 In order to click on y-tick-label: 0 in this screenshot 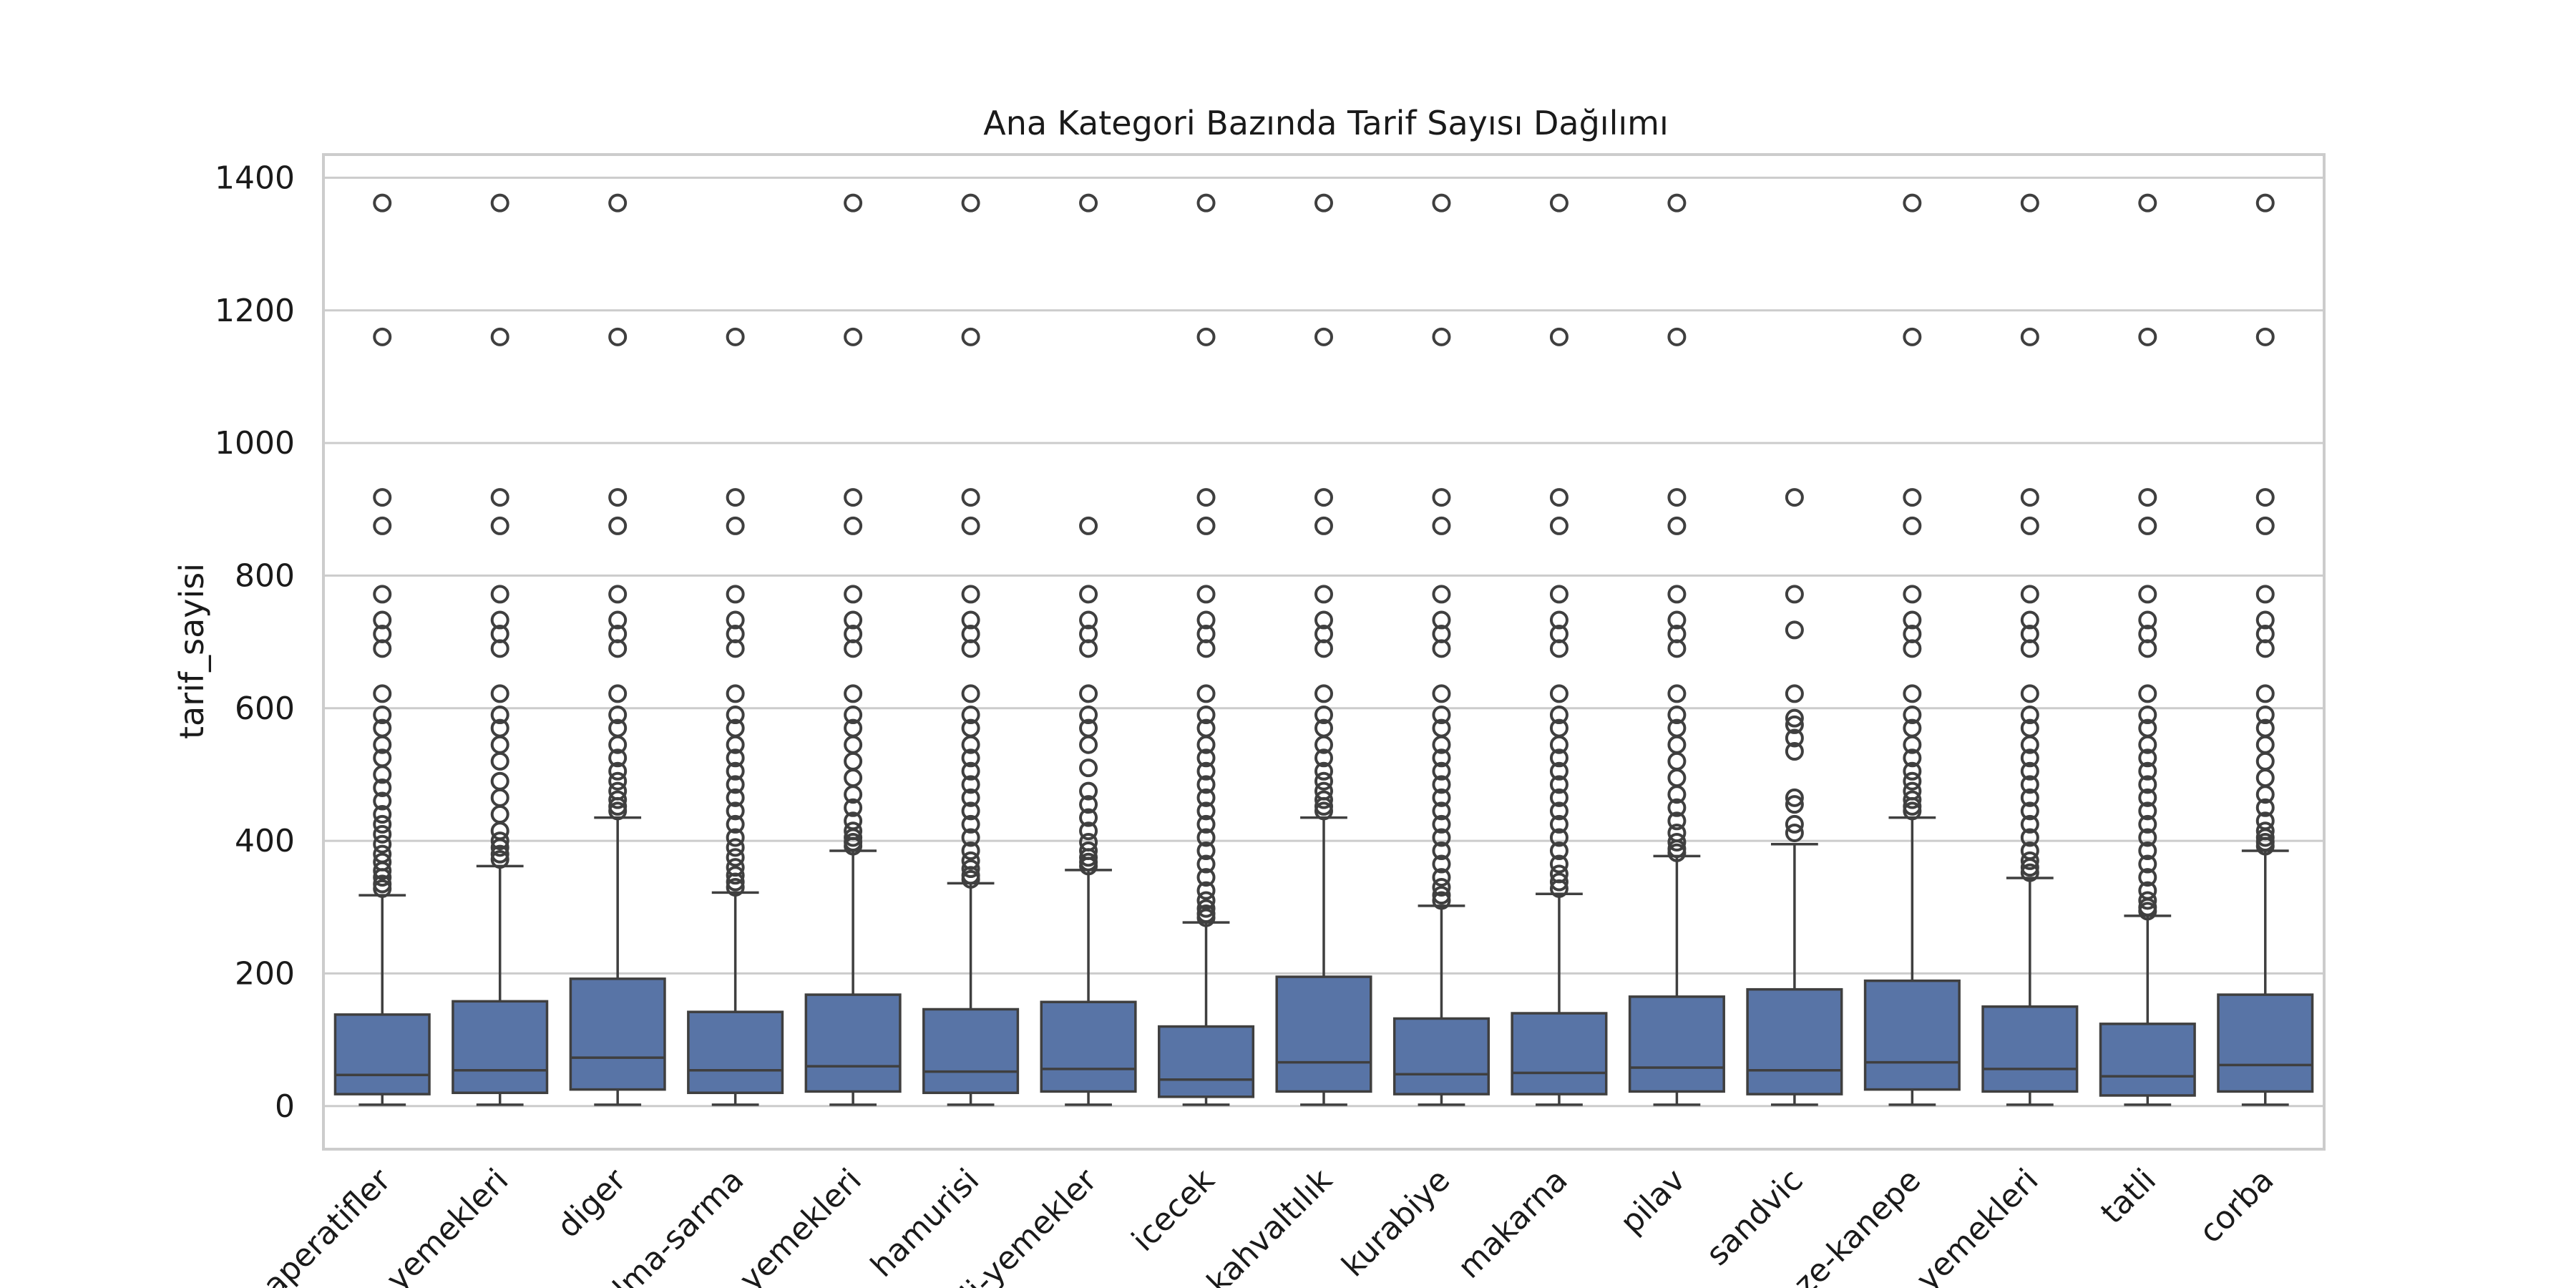, I will do `click(285, 1106)`.